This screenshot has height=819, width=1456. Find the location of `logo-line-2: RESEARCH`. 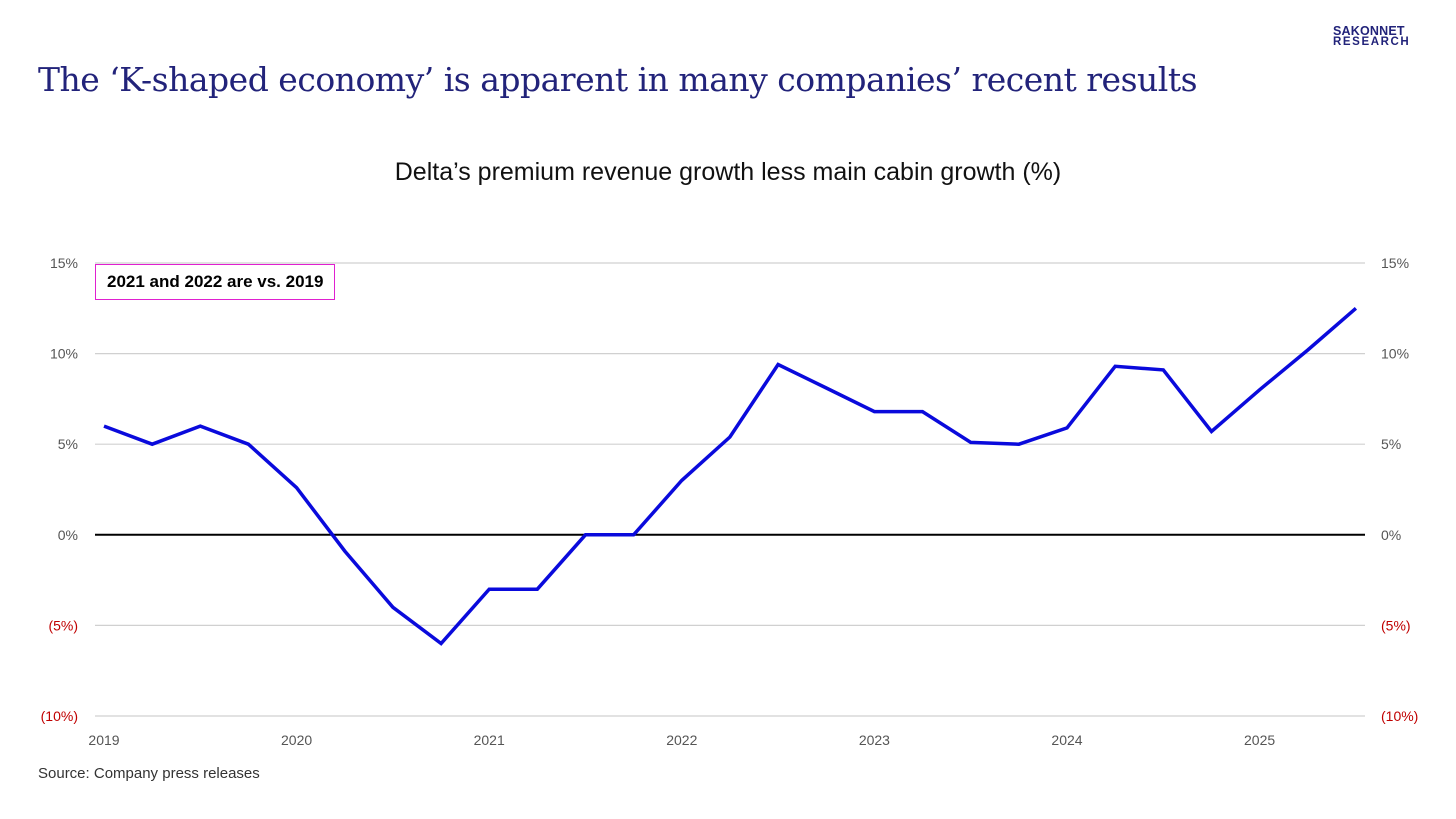

logo-line-2: RESEARCH is located at coordinates (1372, 42).